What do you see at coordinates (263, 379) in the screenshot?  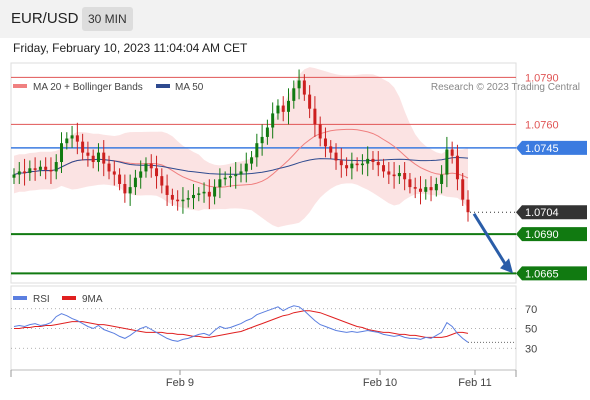 I see `x-axis-ticks: Feb 9 Feb 10 Feb 11` at bounding box center [263, 379].